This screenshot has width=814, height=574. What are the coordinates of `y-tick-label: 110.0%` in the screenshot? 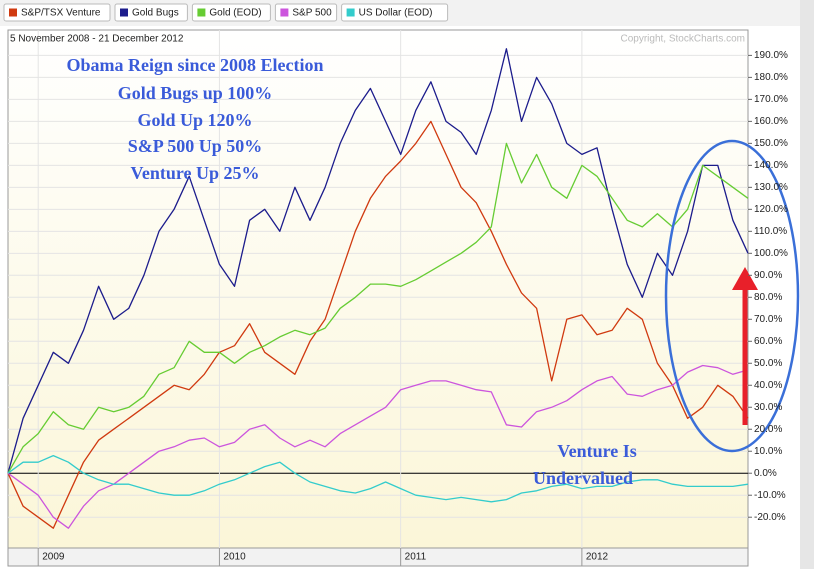 It's located at (770, 231).